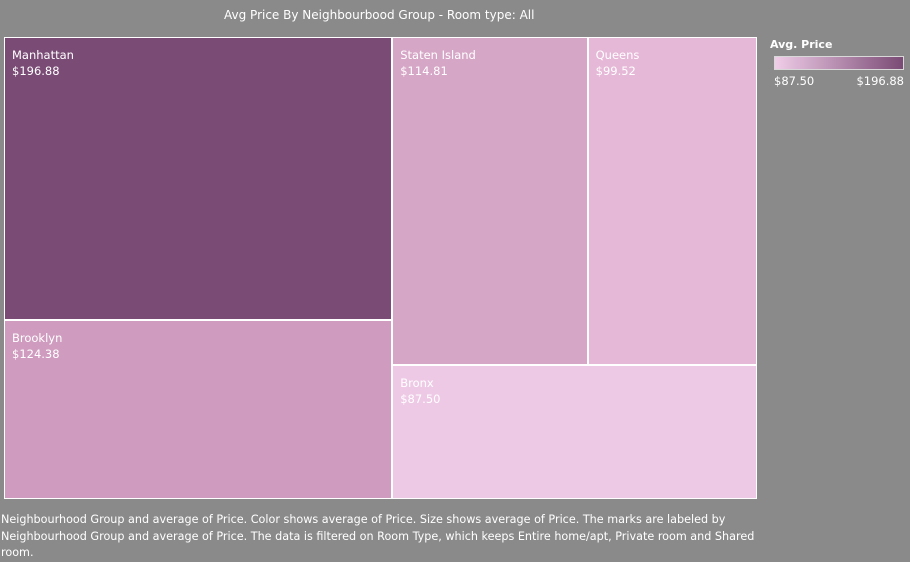 Image resolution: width=910 pixels, height=562 pixels. I want to click on tile-name-staten-island: Staten Island, so click(438, 55).